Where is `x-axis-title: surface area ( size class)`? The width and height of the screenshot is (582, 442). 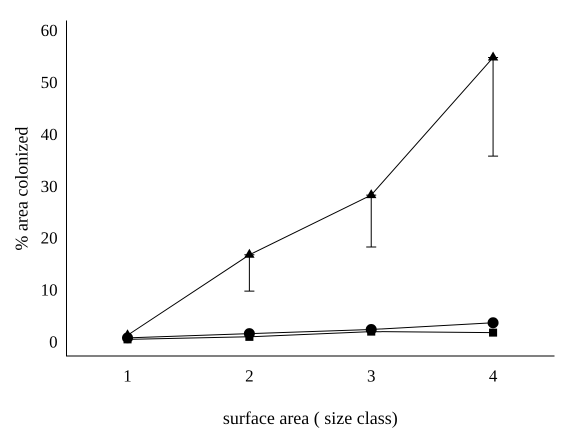 x-axis-title: surface area ( size class) is located at coordinates (310, 418).